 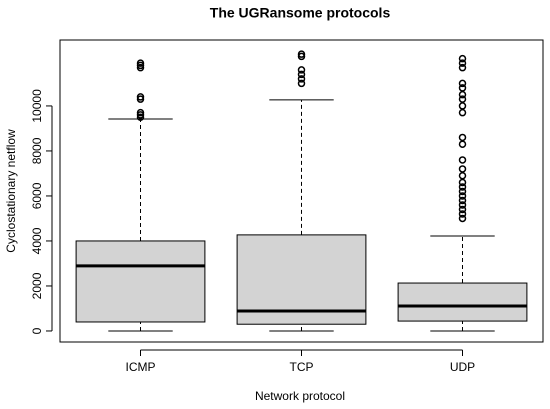 What do you see at coordinates (11, 191) in the screenshot?
I see `y-axis-title: Cyclostationary netflow` at bounding box center [11, 191].